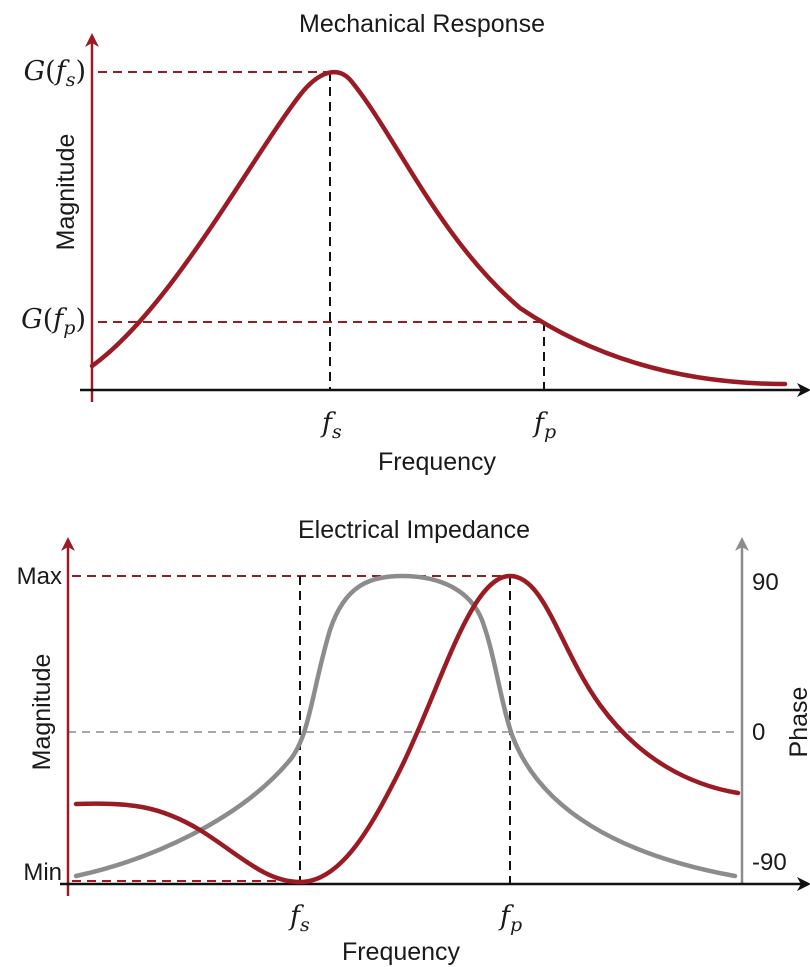 This screenshot has width=810, height=967. What do you see at coordinates (765, 582) in the screenshot?
I see `bottom-y2tick-90: 90` at bounding box center [765, 582].